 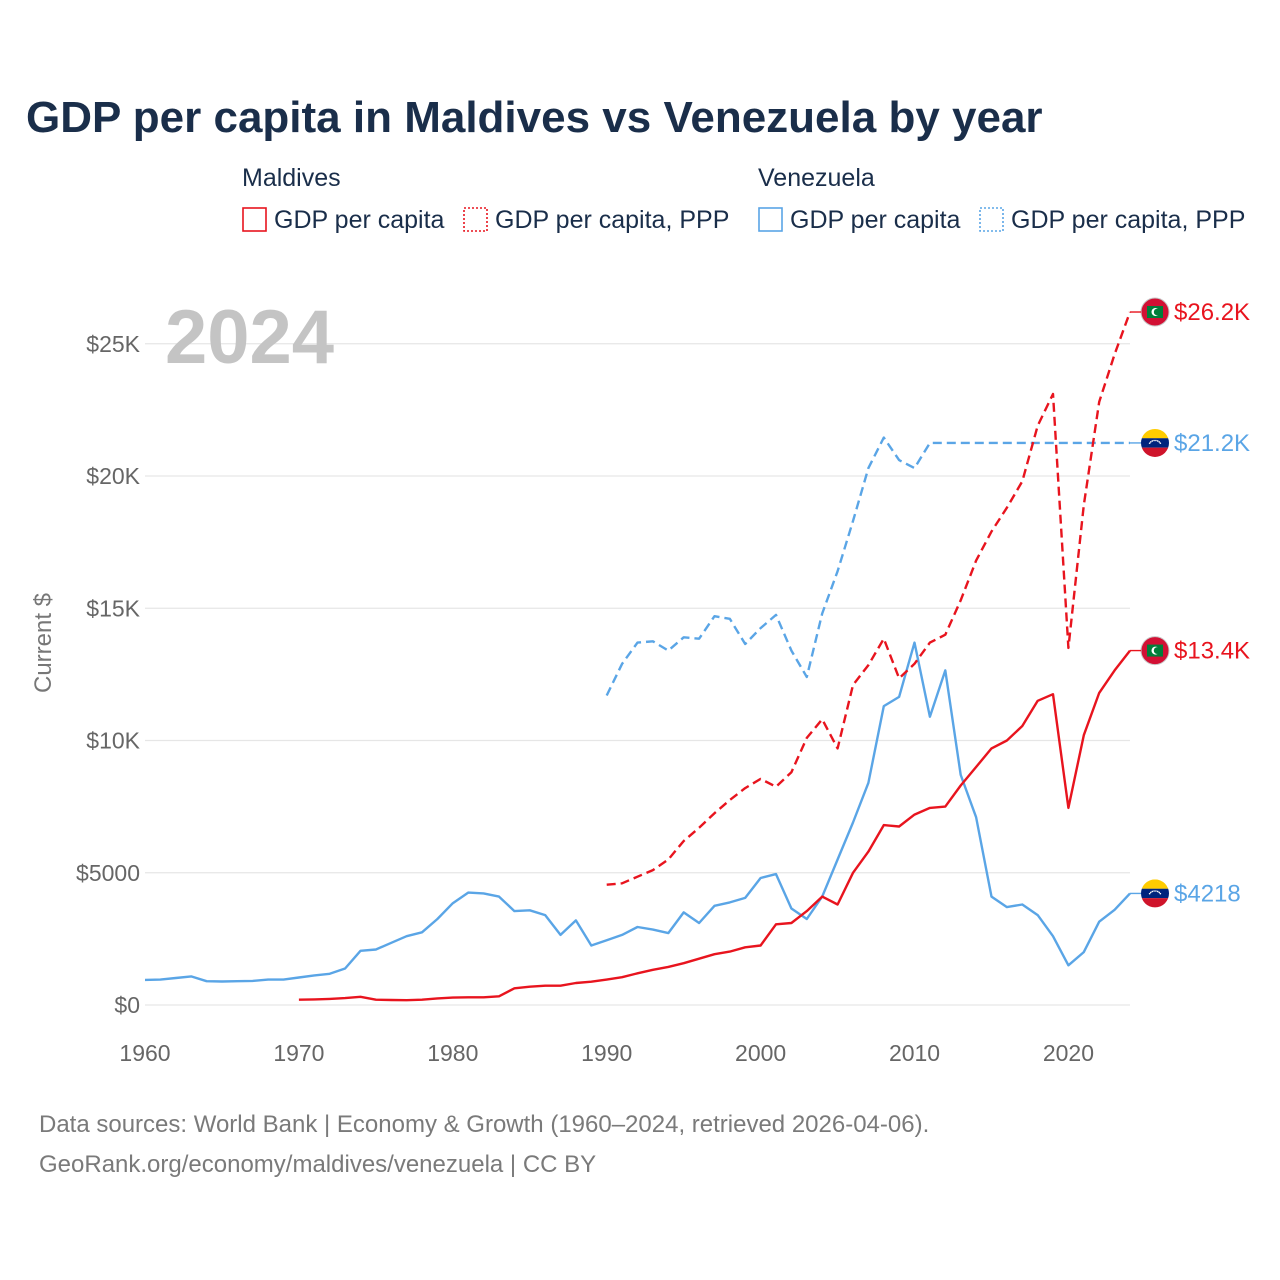 What do you see at coordinates (249, 337) in the screenshot?
I see `year-watermark: 2024` at bounding box center [249, 337].